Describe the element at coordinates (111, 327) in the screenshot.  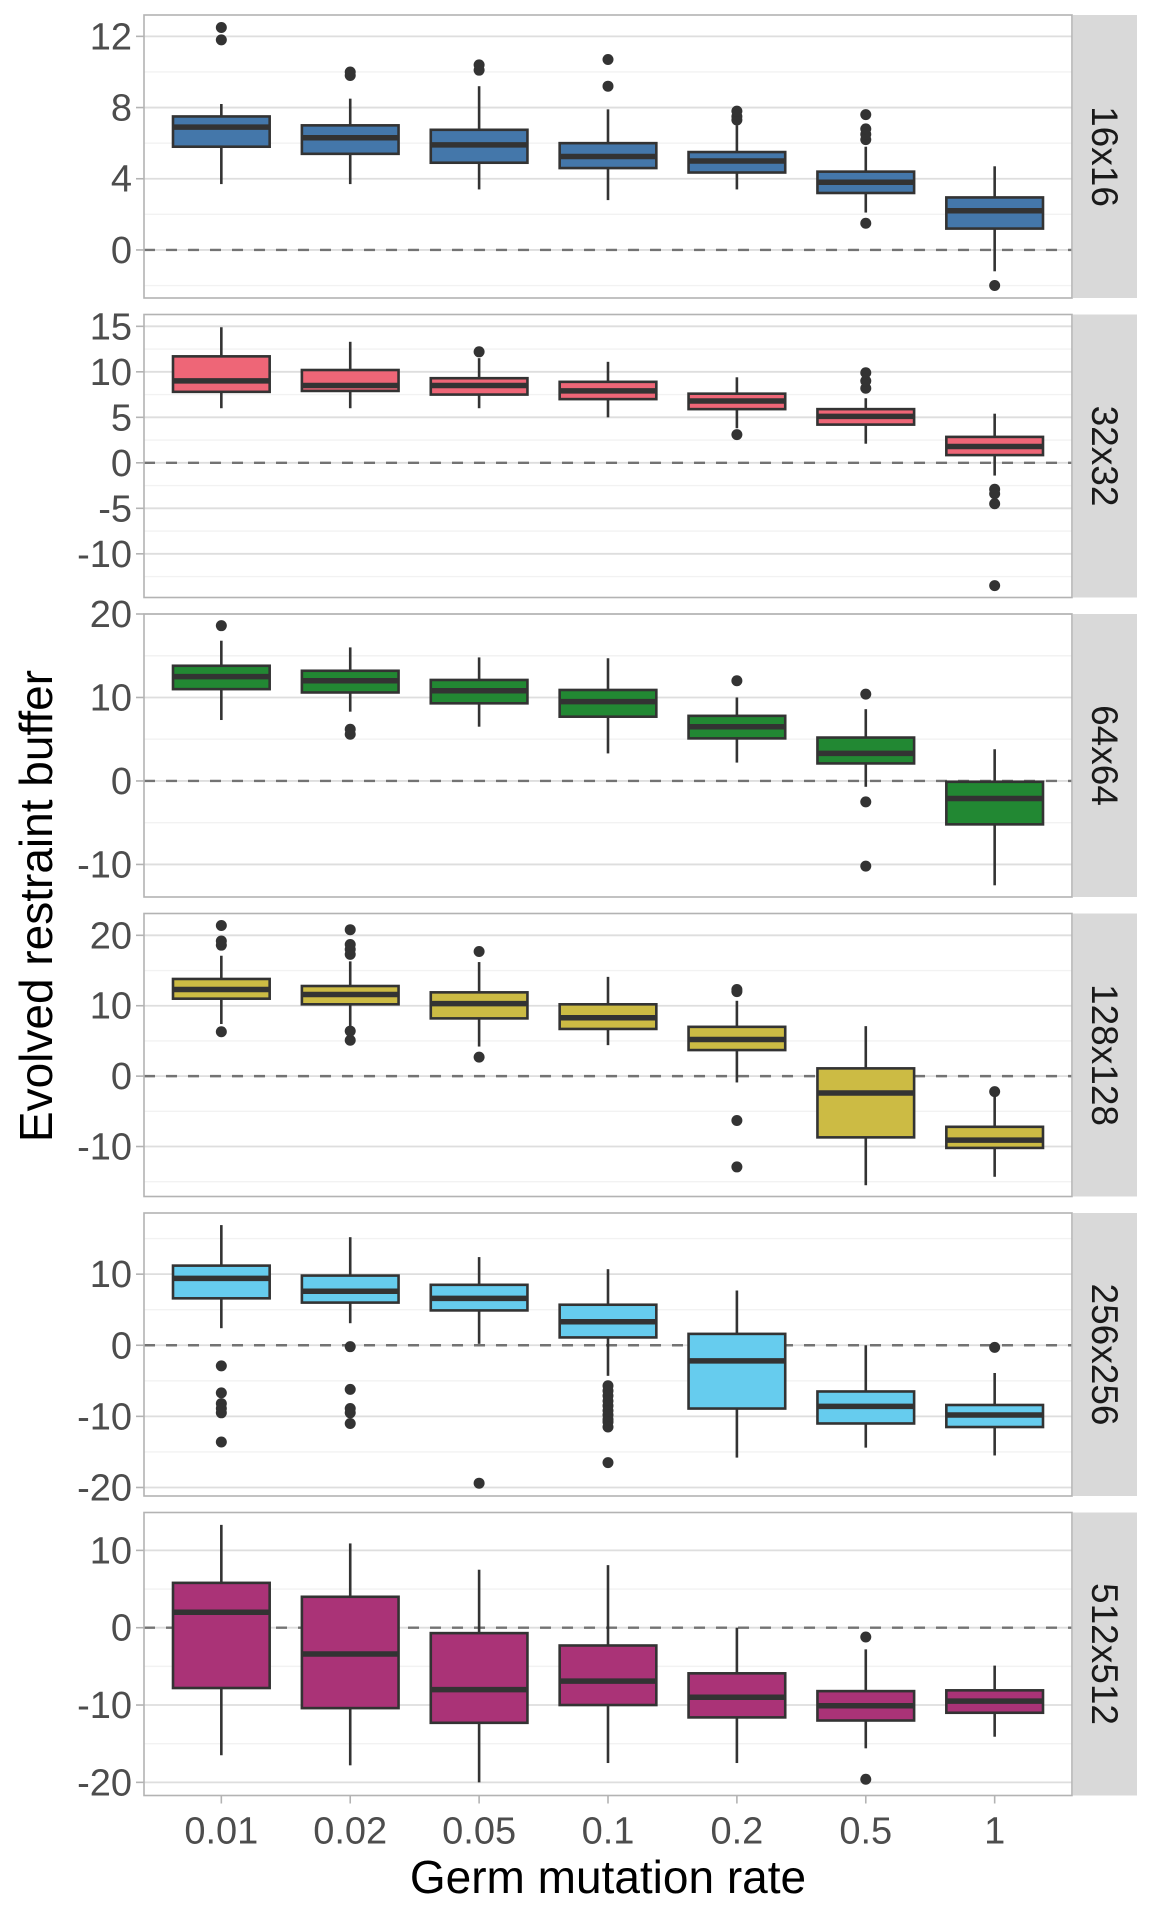
I see `y-tick-label: 15` at that location.